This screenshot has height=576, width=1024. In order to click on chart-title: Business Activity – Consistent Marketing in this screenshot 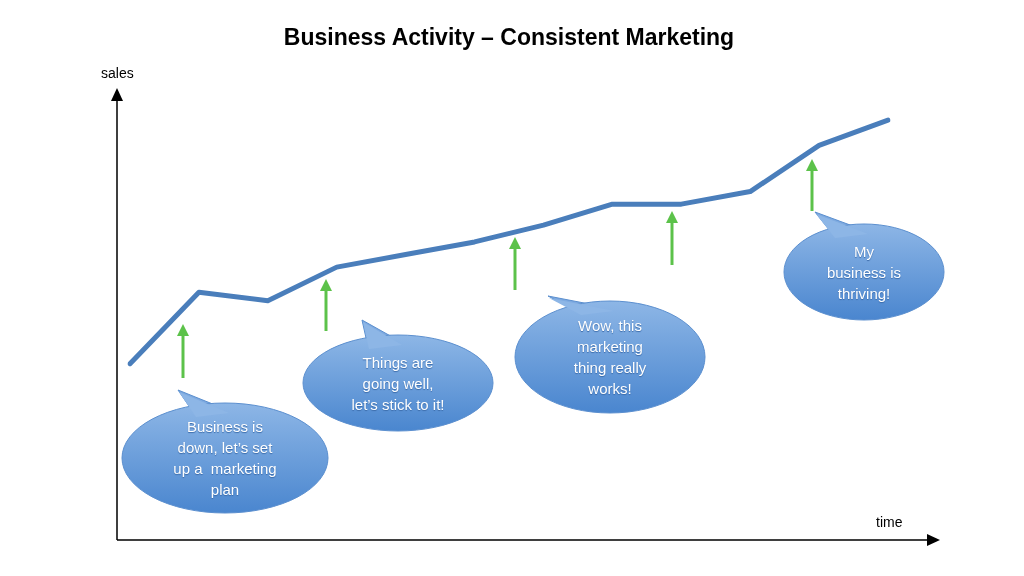, I will do `click(509, 37)`.